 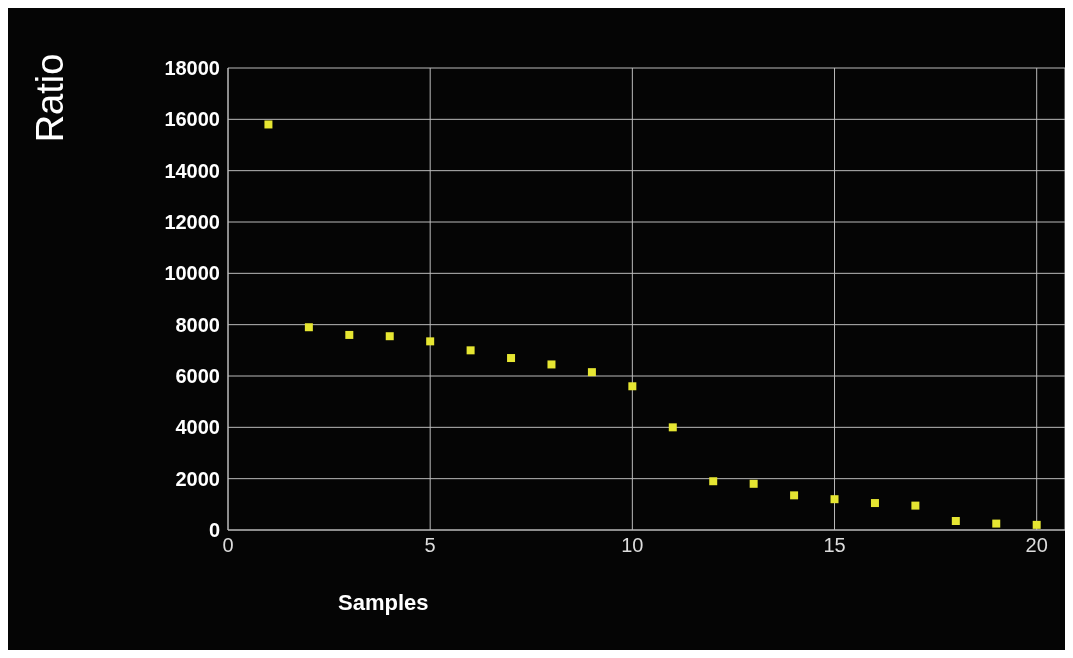 What do you see at coordinates (50, 98) in the screenshot?
I see `y-axis-title: Ratio` at bounding box center [50, 98].